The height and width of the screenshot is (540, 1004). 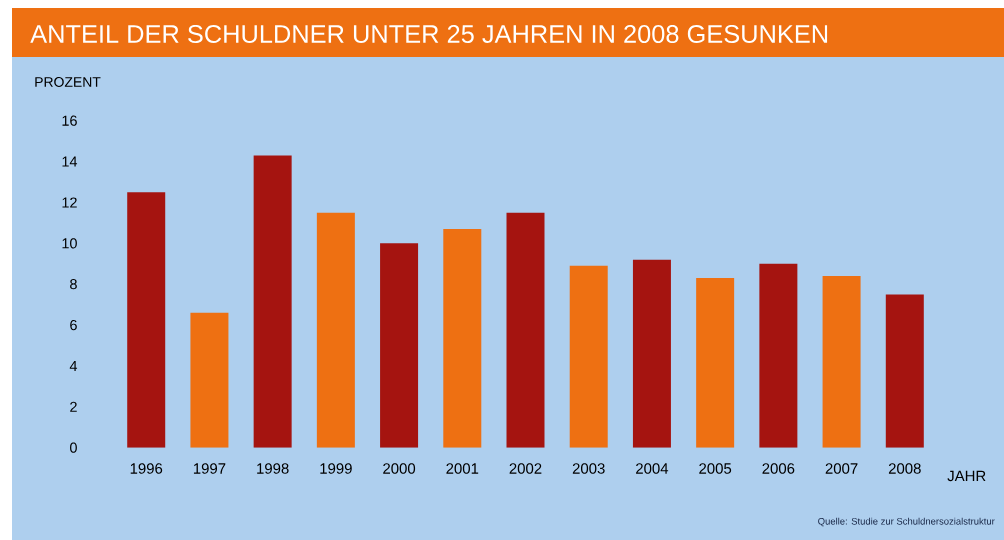 What do you see at coordinates (69, 202) in the screenshot?
I see `y-tick-label: 12` at bounding box center [69, 202].